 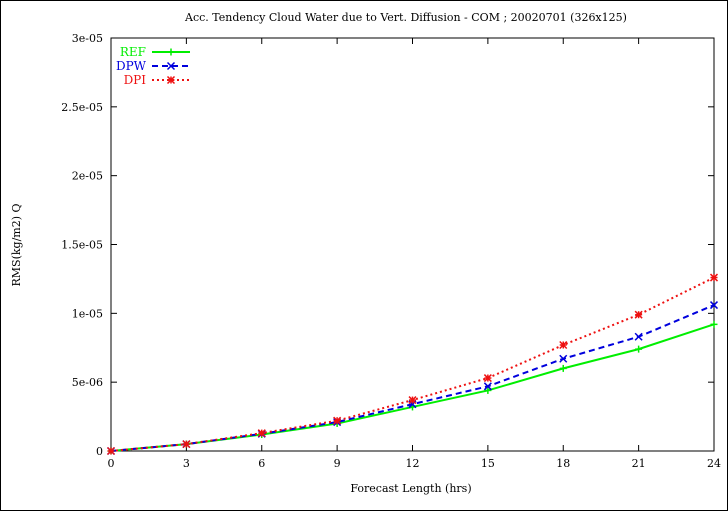 I want to click on x-tick-label: 24, so click(x=714, y=463).